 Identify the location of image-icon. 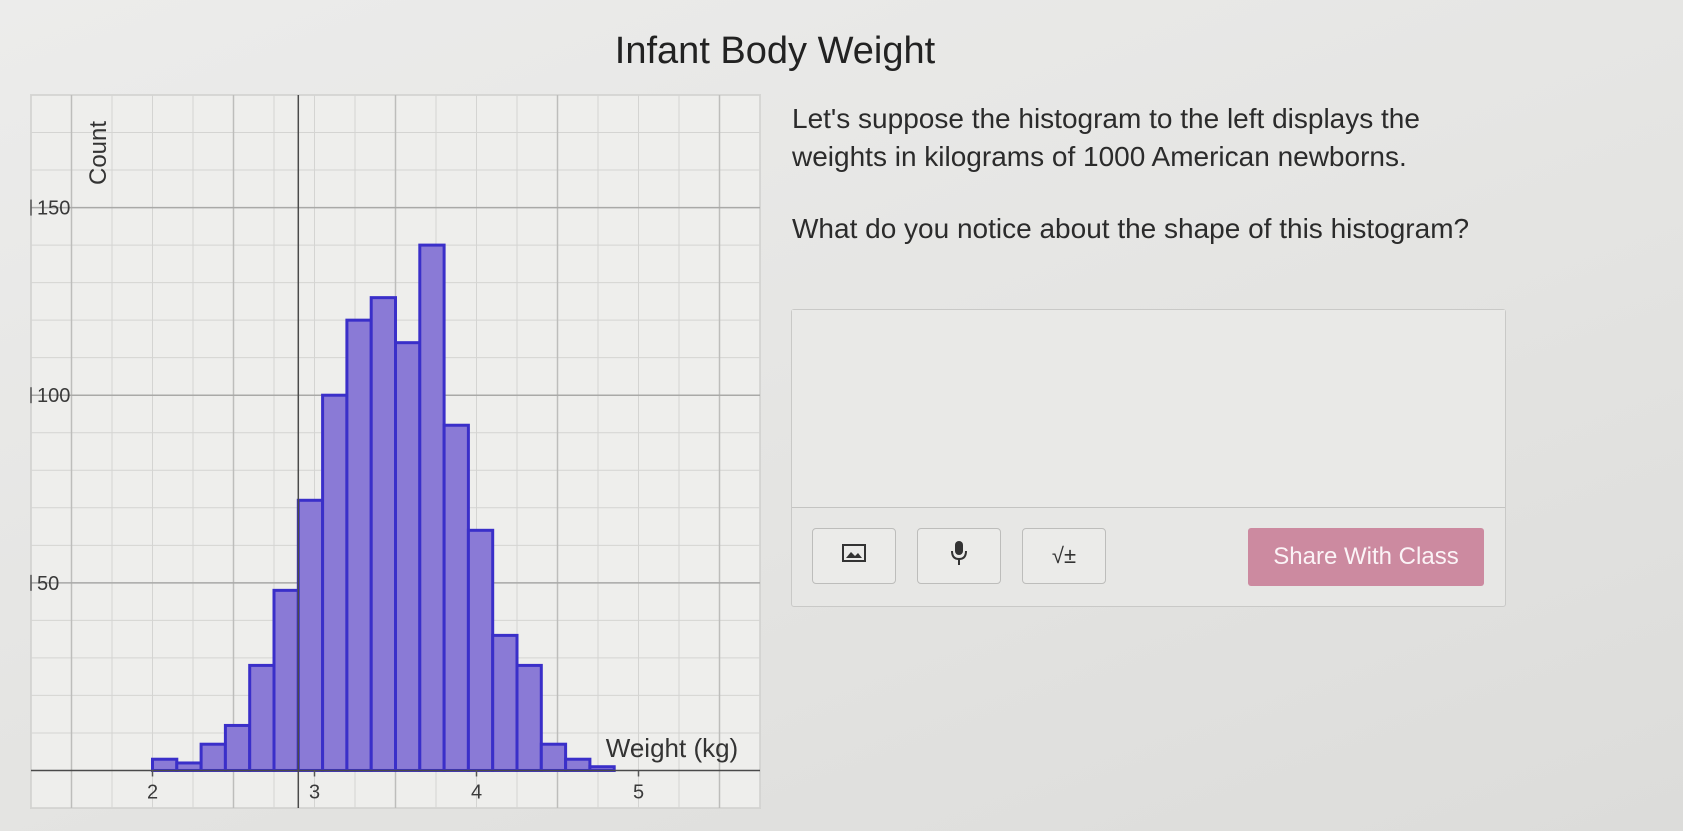
(854, 556).